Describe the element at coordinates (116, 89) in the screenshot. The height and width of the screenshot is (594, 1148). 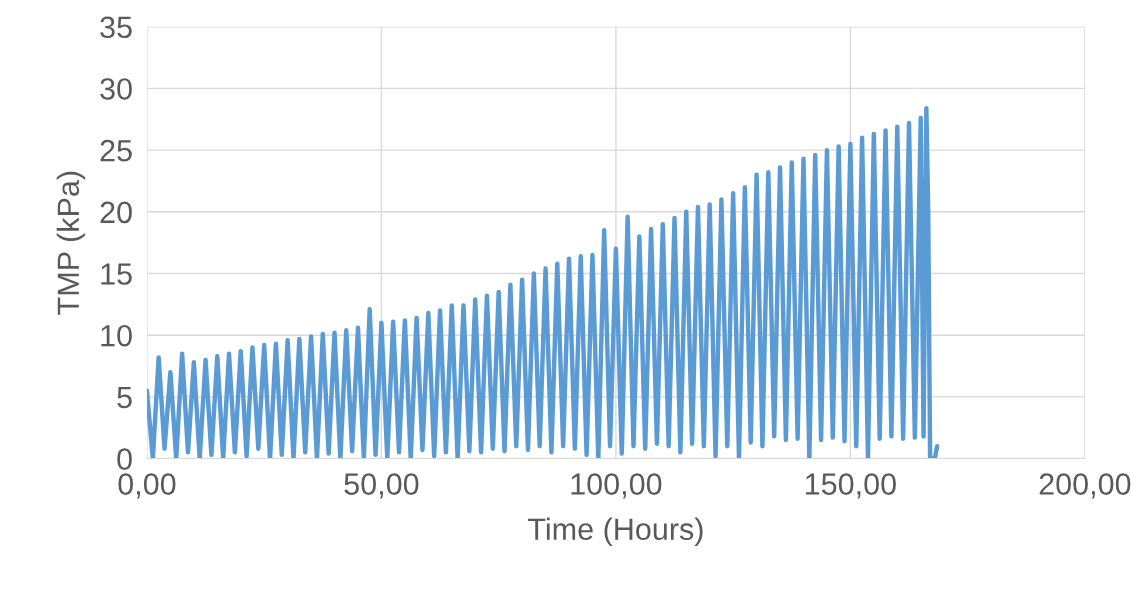
I see `y-tick-label: 30` at that location.